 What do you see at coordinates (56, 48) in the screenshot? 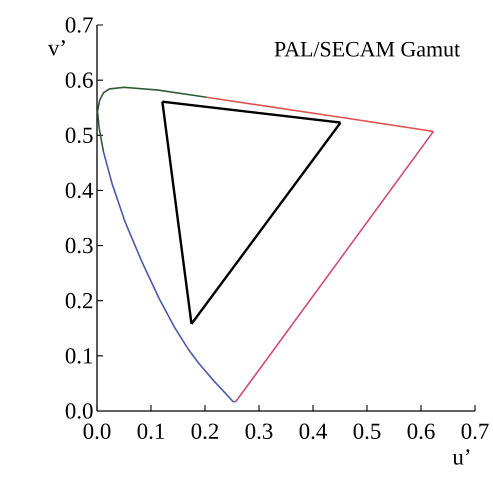
I see `y-axis-title: v’` at bounding box center [56, 48].